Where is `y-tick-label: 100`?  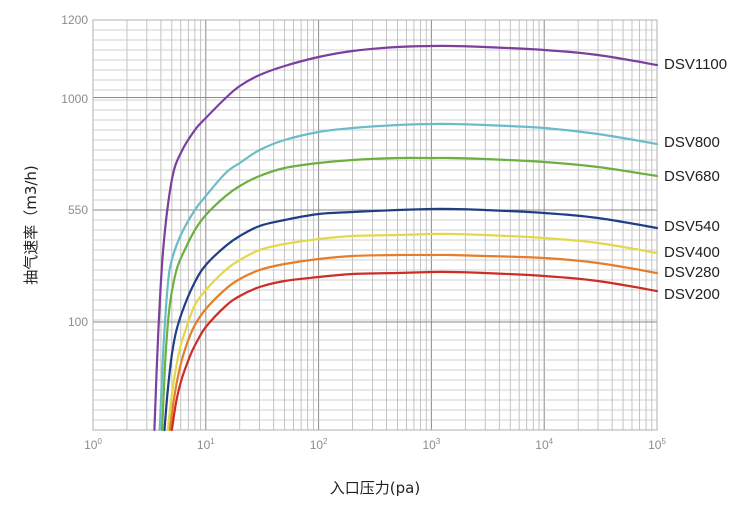
y-tick-label: 100 is located at coordinates (78, 322).